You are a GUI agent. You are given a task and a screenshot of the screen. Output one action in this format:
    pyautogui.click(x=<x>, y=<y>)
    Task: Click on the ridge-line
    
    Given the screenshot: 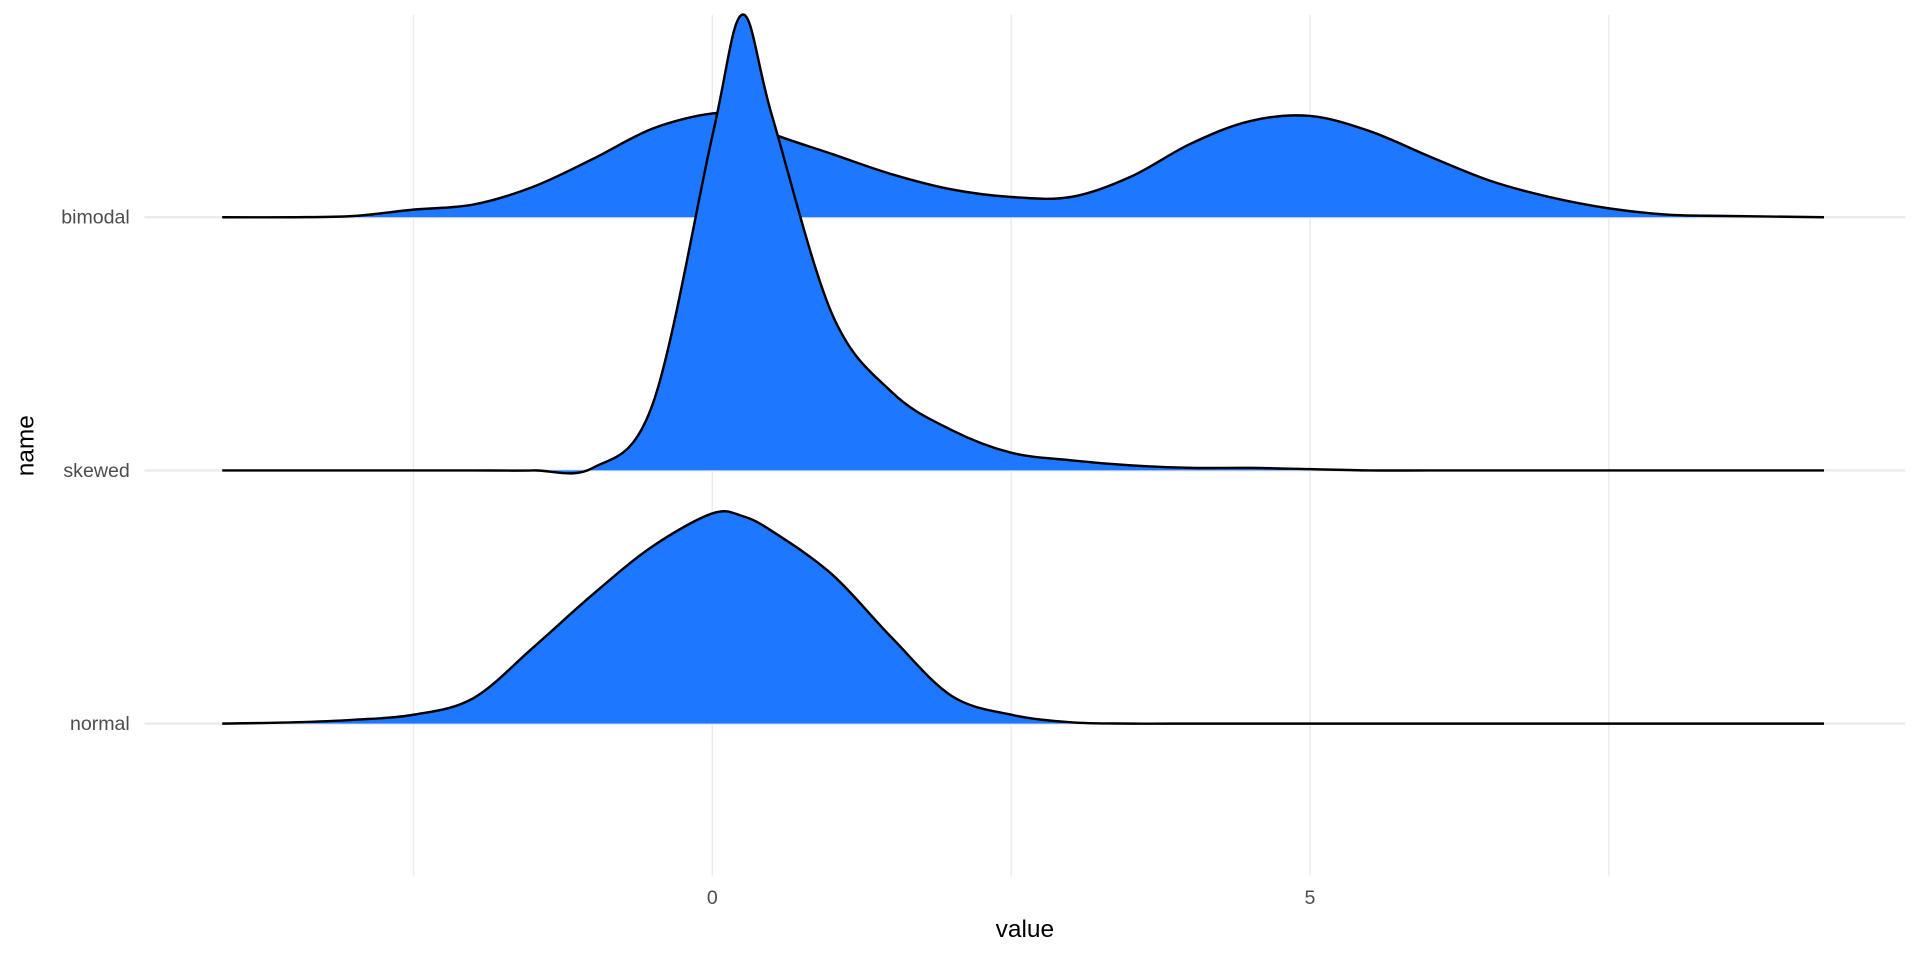 What is the action you would take?
    pyautogui.click(x=1023, y=165)
    